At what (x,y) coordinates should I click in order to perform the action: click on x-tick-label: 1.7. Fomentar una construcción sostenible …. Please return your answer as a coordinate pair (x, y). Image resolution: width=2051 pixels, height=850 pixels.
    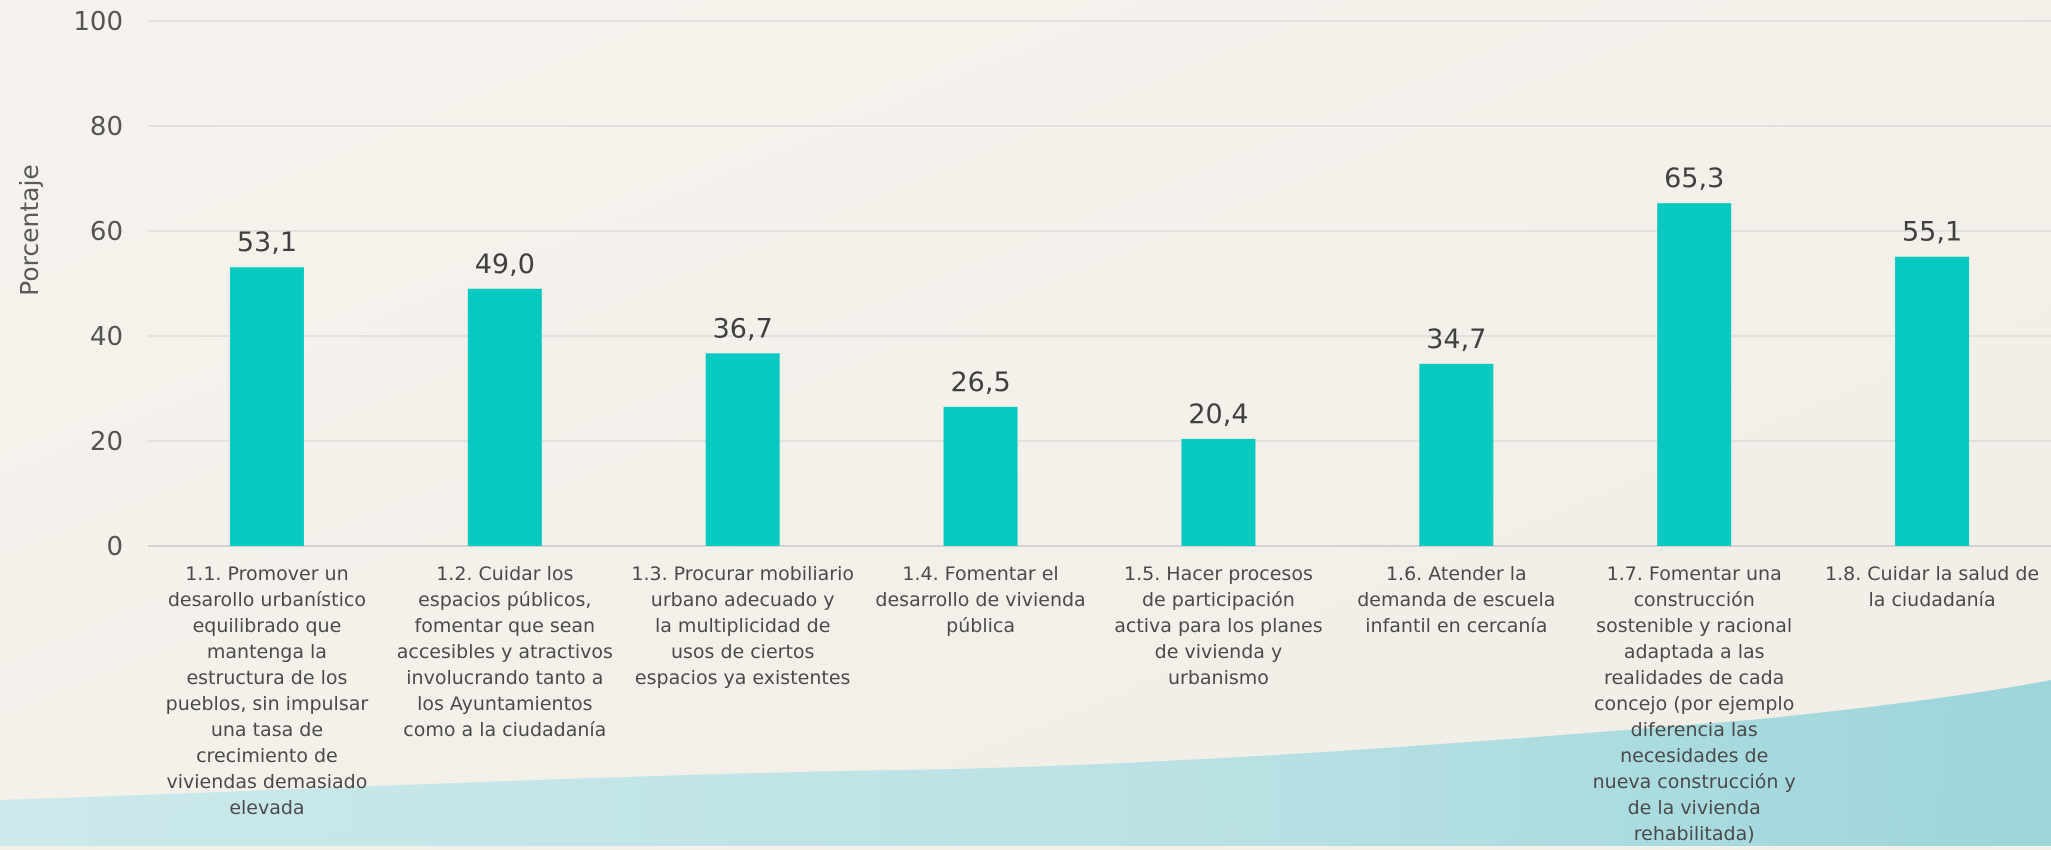
    Looking at the image, I should click on (1694, 704).